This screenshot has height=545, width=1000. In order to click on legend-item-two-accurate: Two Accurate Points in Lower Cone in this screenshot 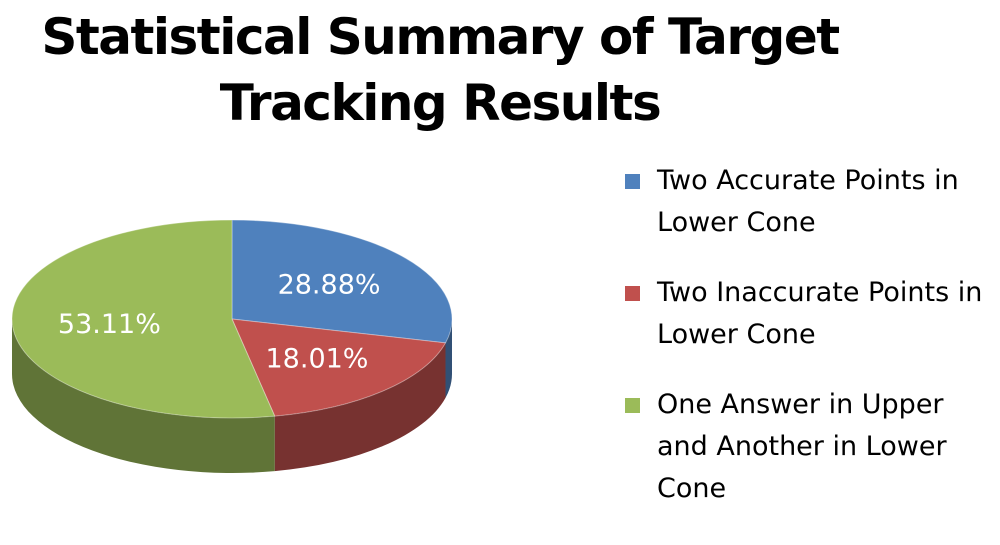, I will do `click(811, 202)`.